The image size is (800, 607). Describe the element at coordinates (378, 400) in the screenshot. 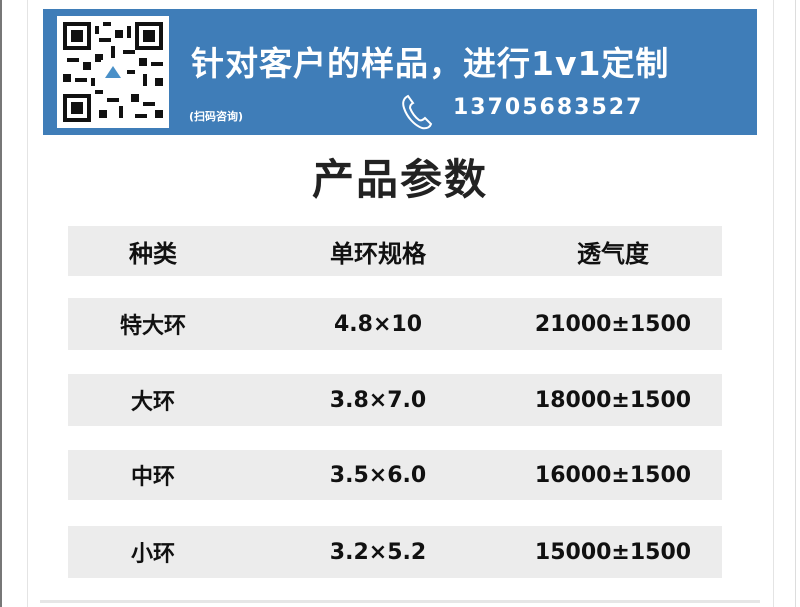

I see `cell-ring-size: 3.8×7.0` at that location.